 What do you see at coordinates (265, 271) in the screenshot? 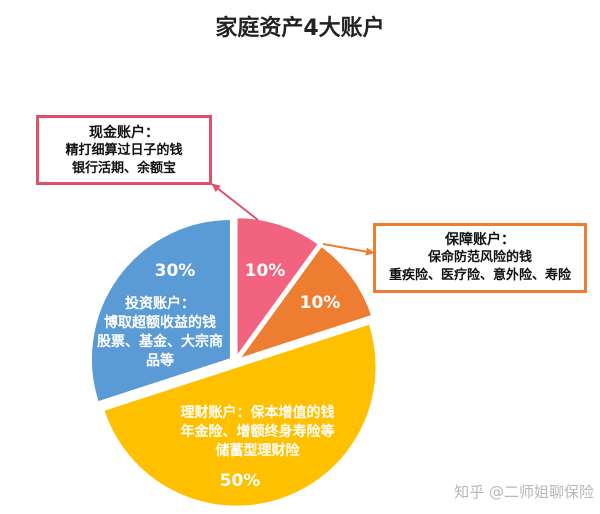
I see `cash-slice-label: 10%` at bounding box center [265, 271].